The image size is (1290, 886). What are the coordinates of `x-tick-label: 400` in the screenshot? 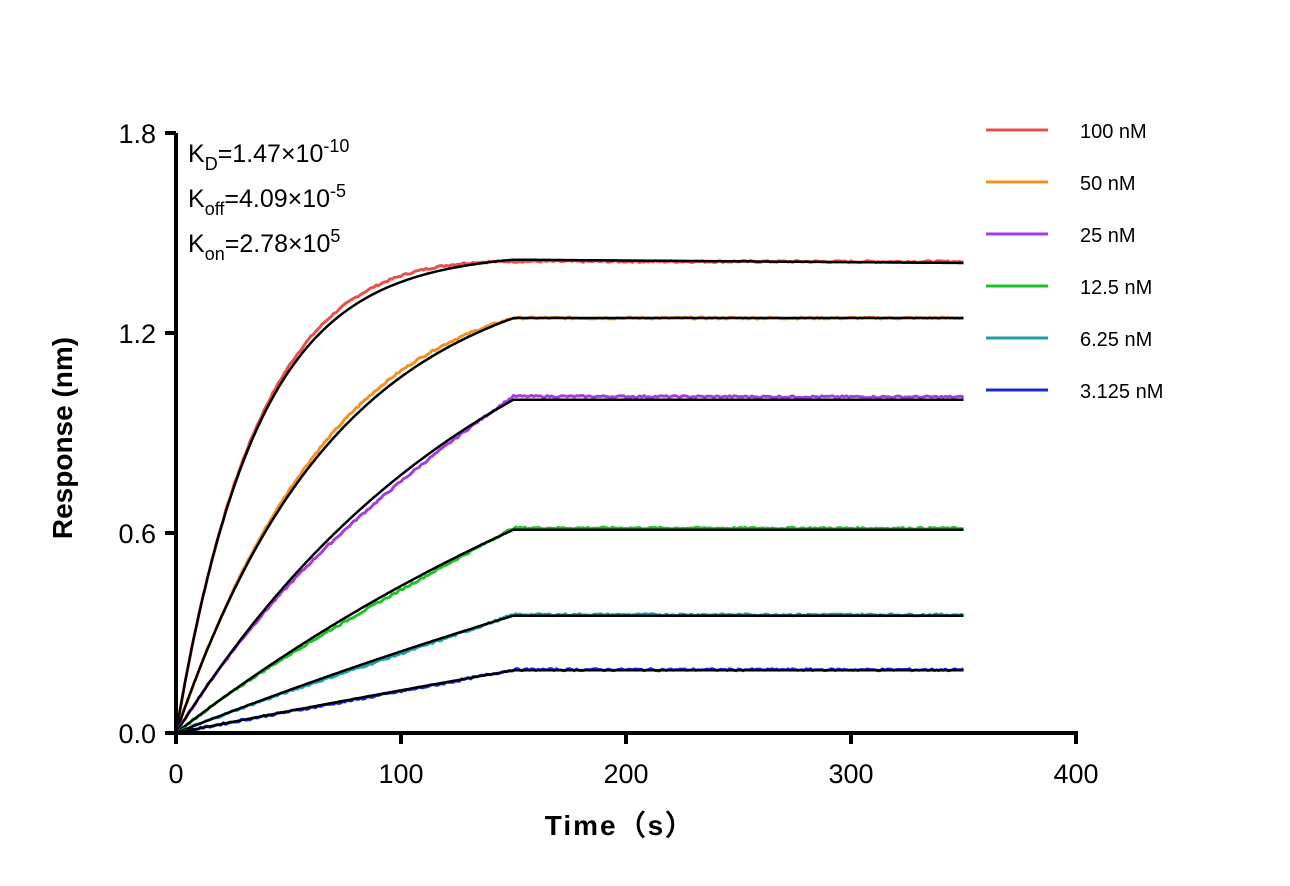 It's located at (1075, 774).